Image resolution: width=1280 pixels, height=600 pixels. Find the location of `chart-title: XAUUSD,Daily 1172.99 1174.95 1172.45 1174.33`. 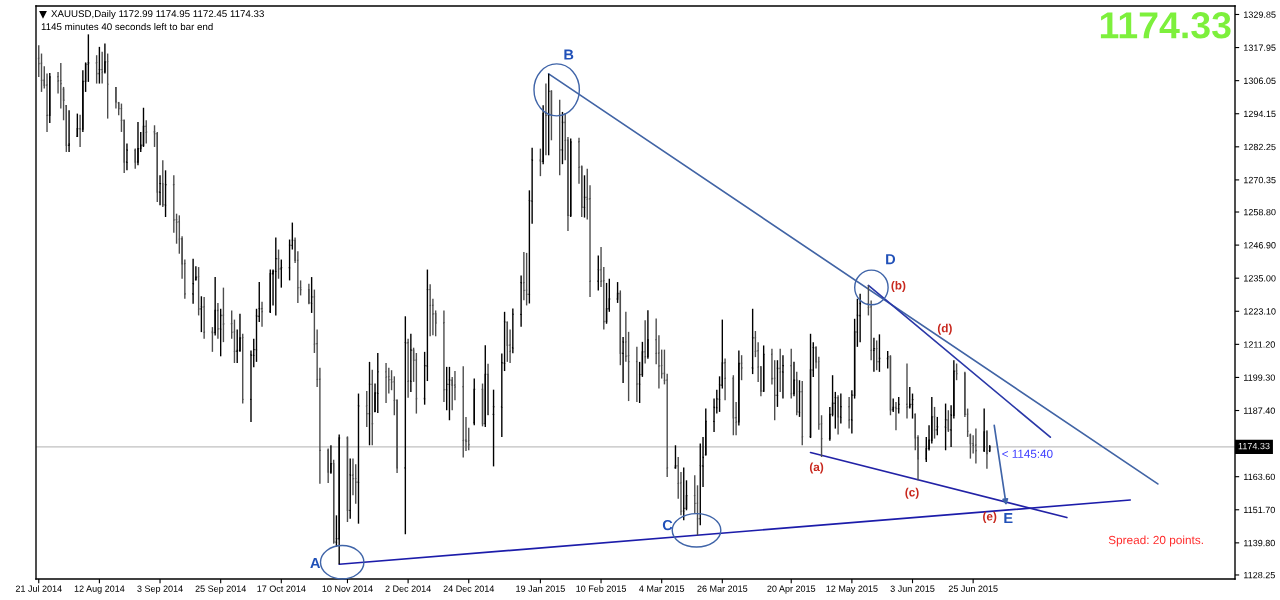

chart-title: XAUUSD,Daily 1172.99 1174.95 1172.45 1174.33 is located at coordinates (157, 14).